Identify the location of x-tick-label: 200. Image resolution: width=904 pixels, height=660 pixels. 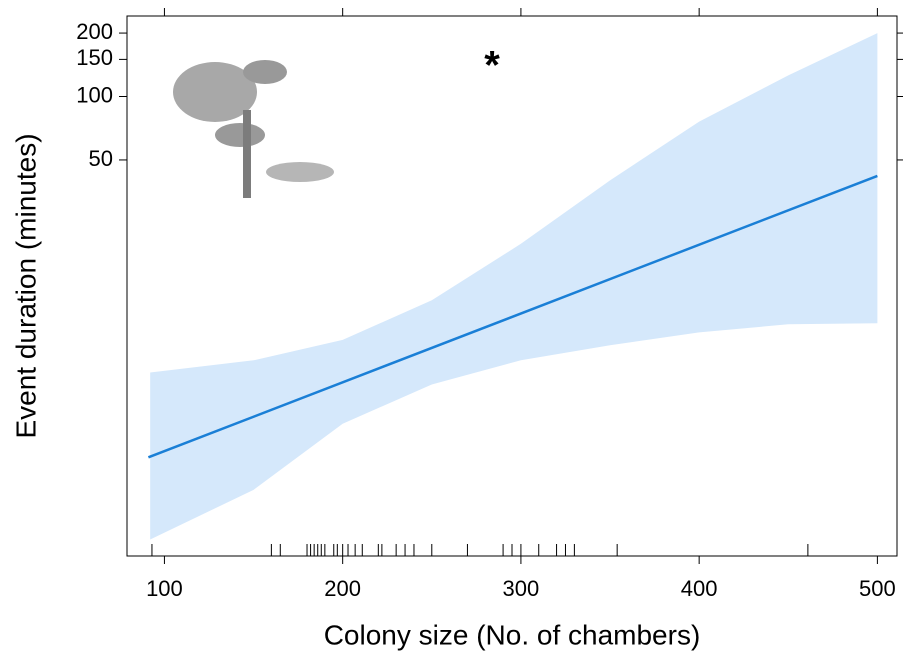
(342, 588).